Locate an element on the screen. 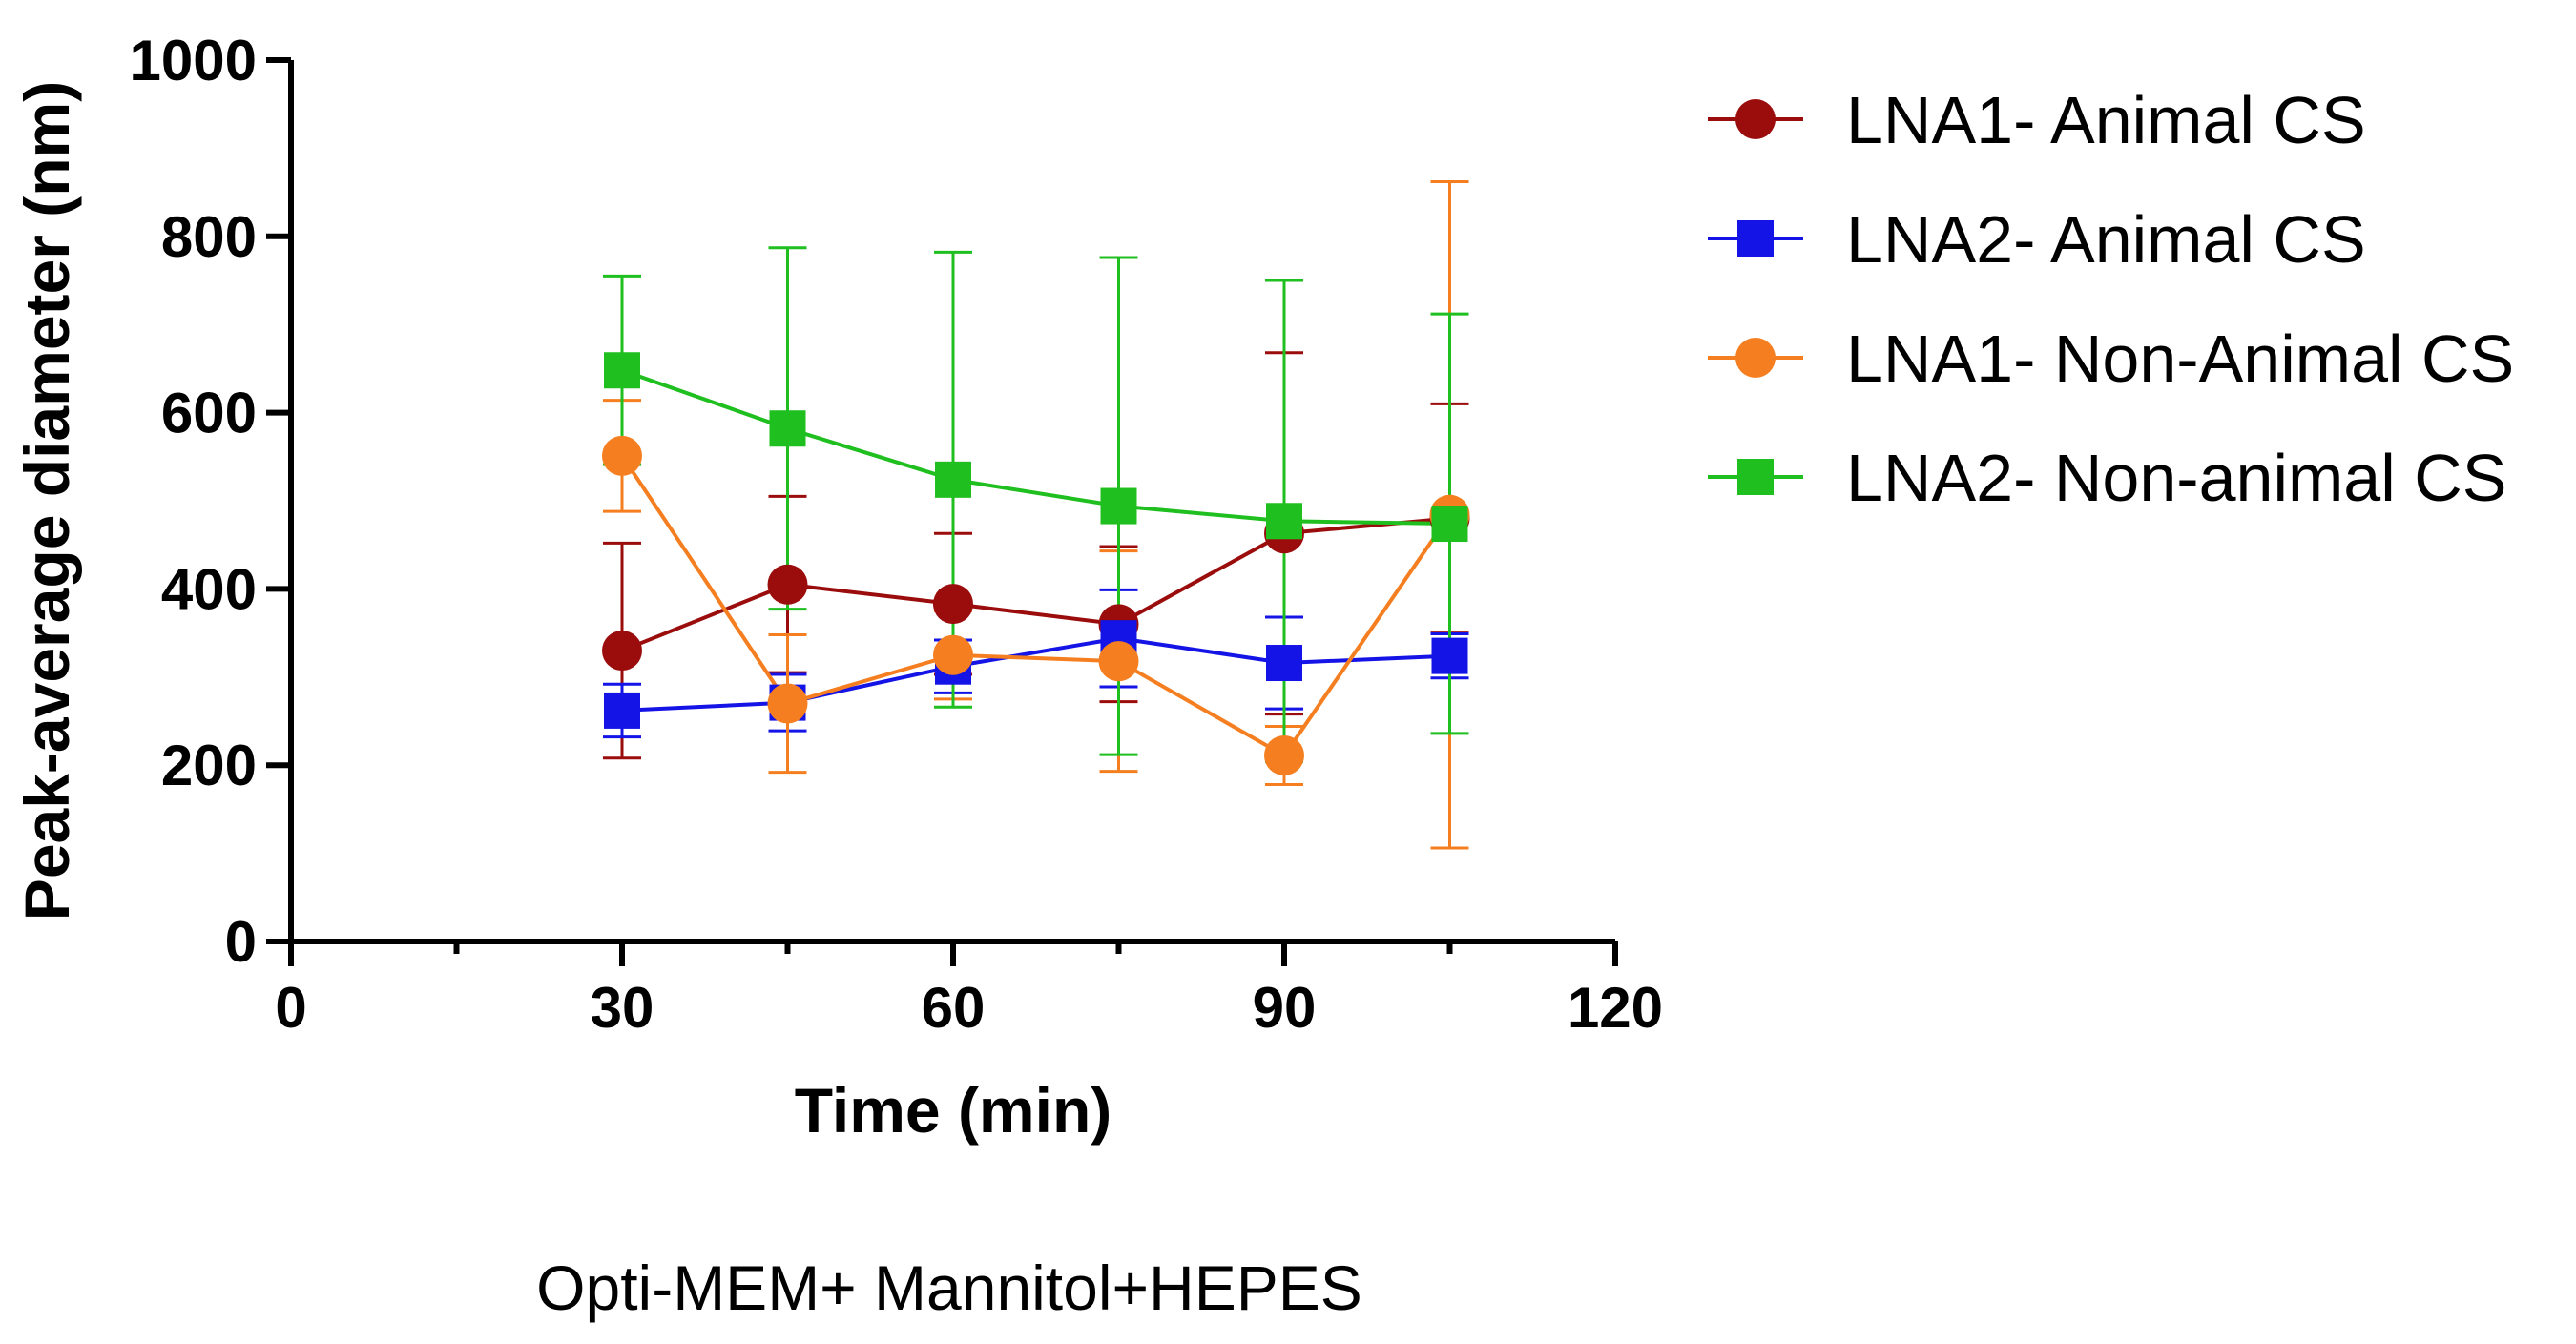 The width and height of the screenshot is (2576, 1344). y-tick-label: 400 is located at coordinates (209, 589).